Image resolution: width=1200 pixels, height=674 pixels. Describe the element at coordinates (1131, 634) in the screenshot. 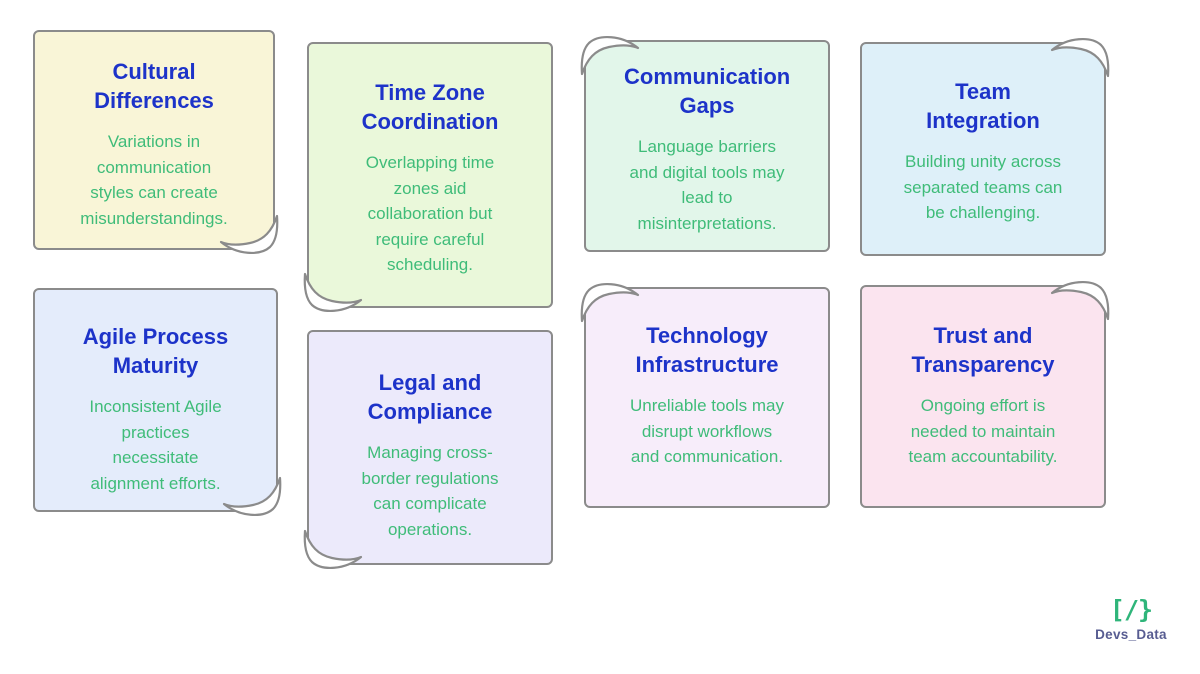

I see `logo-label: Devs_Data` at that location.